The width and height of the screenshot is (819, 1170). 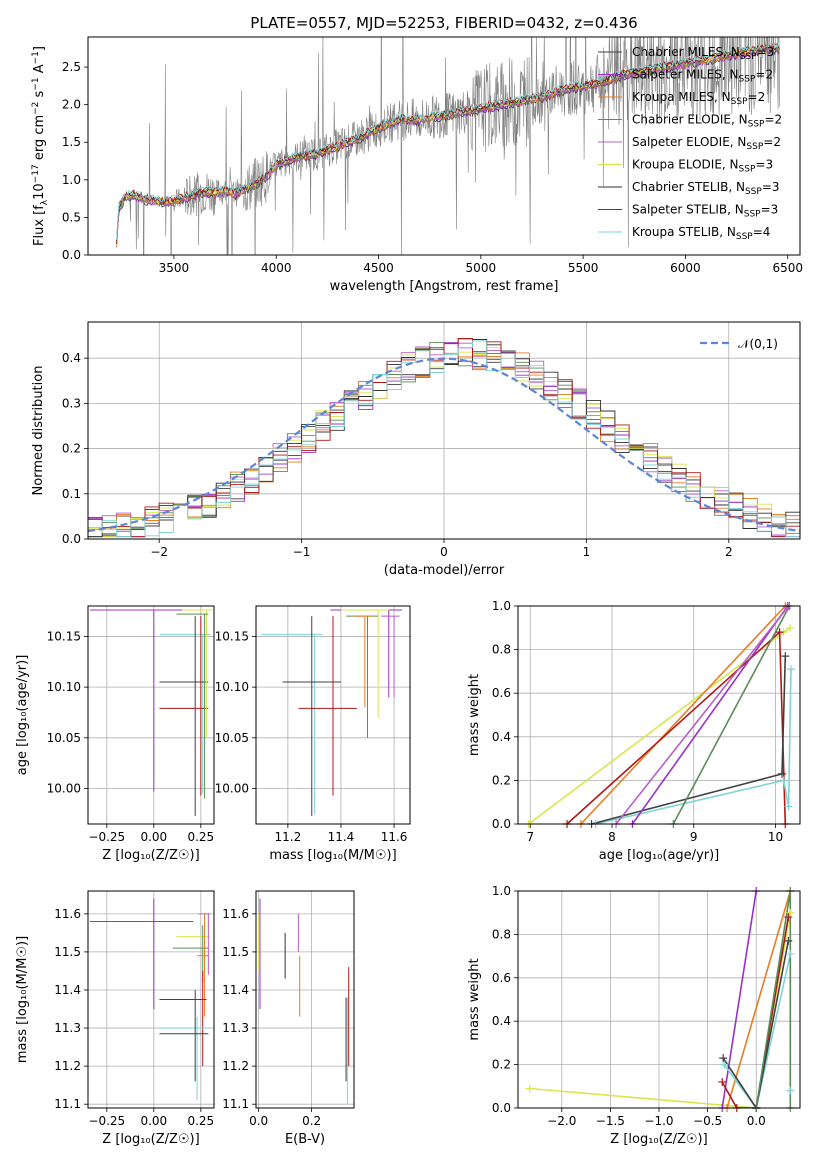 I want to click on legend-entry: 𝒩(0,1), so click(x=758, y=344).